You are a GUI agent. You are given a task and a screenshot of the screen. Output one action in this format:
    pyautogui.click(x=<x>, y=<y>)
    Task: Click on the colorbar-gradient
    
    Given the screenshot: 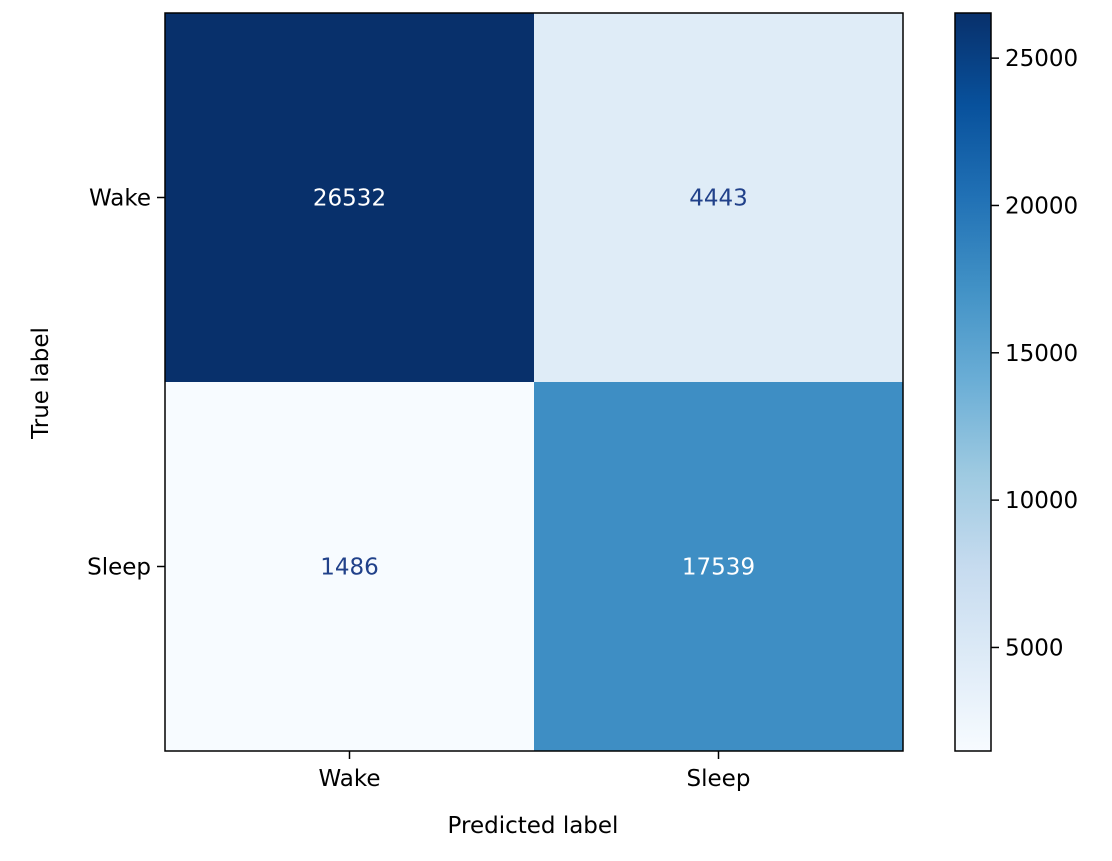 What is the action you would take?
    pyautogui.click(x=973, y=382)
    